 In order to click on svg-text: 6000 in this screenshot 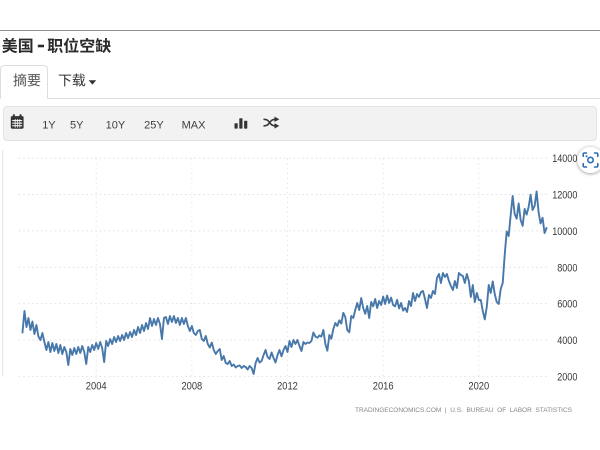, I will do `click(567, 305)`.